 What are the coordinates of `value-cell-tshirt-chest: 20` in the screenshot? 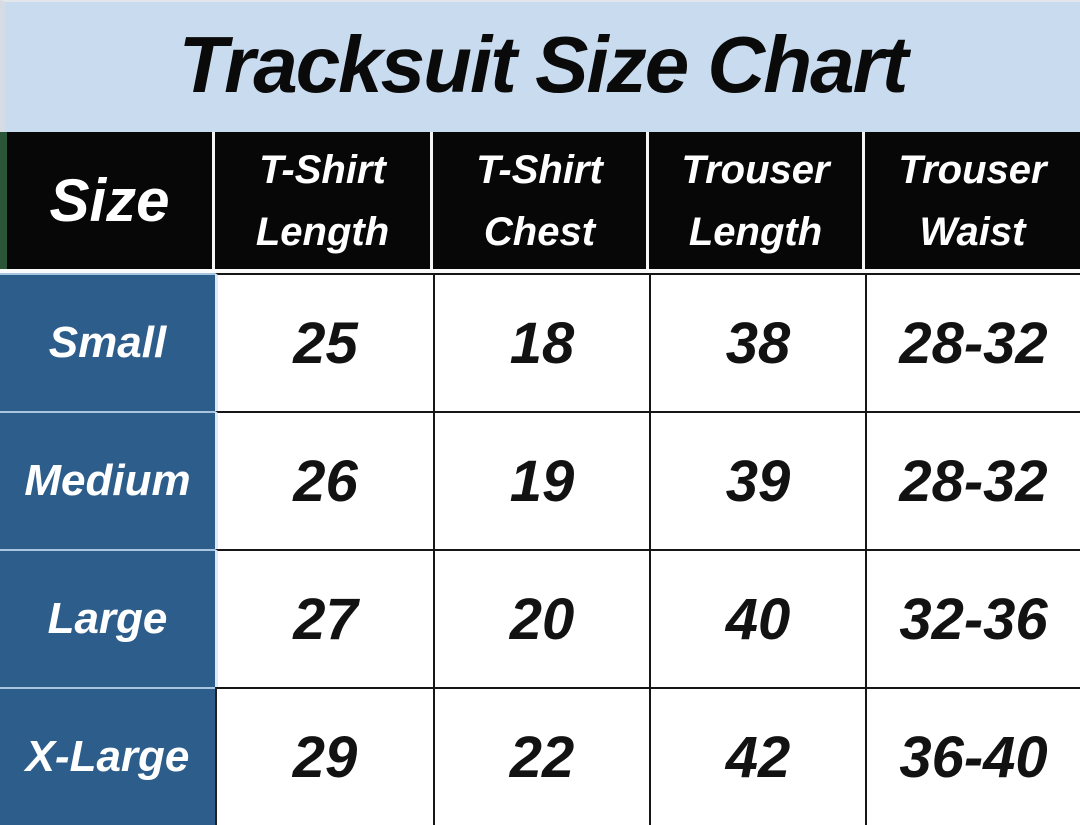 It's located at (541, 618).